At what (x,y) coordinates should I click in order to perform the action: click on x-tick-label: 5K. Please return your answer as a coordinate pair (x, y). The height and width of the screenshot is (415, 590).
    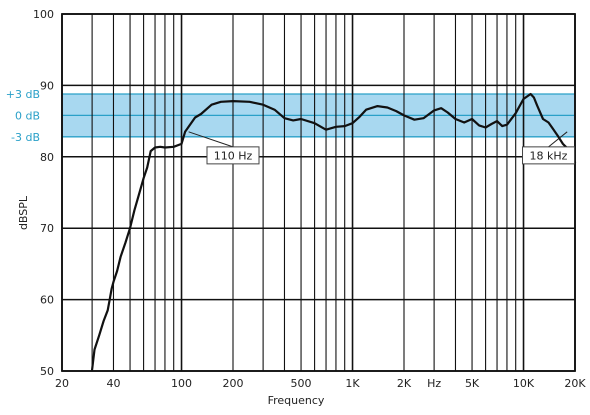
    Looking at the image, I should click on (472, 383).